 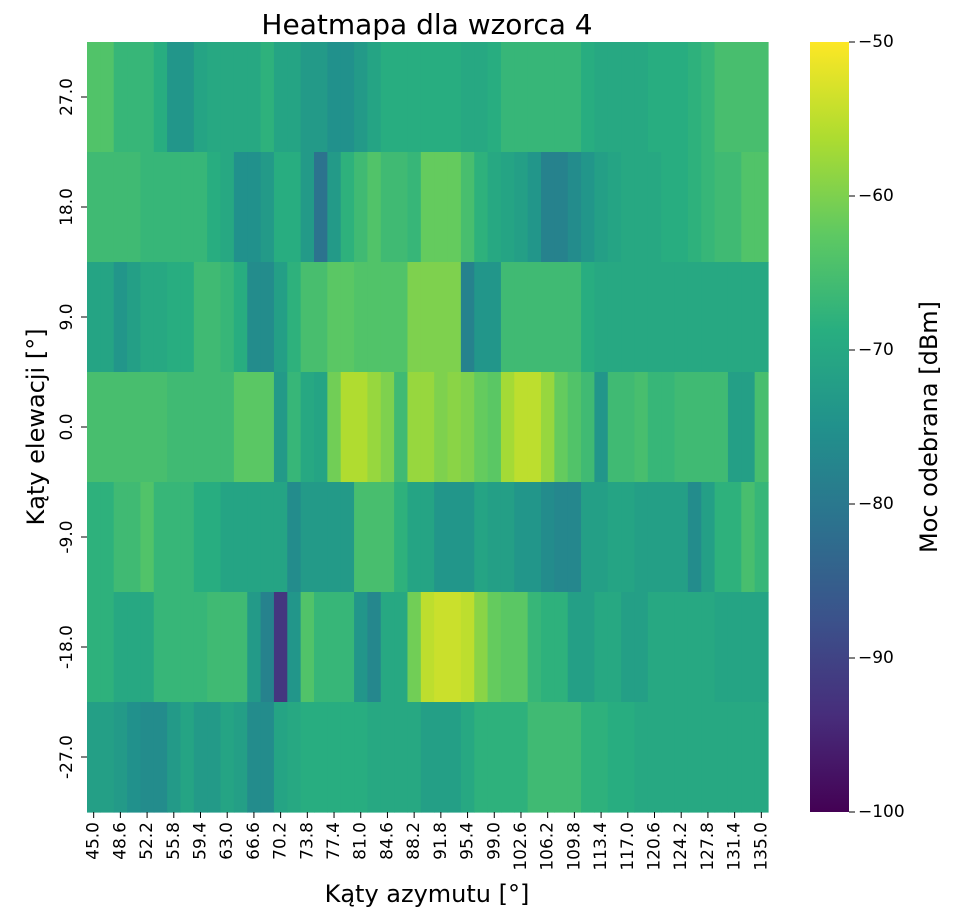 I want to click on y-axis-label: Kąty elewacji [°], so click(x=36, y=426).